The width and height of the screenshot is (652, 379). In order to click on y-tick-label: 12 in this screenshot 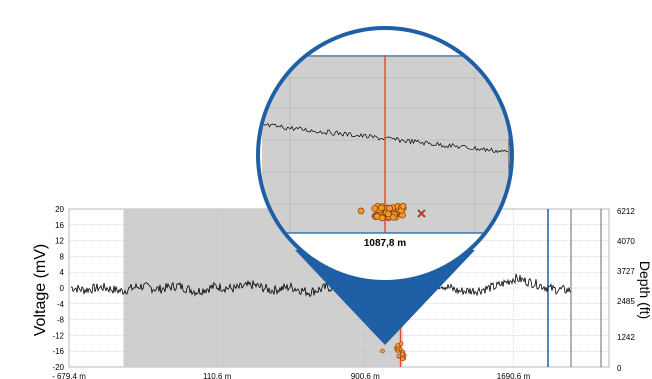, I will do `click(59, 241)`.